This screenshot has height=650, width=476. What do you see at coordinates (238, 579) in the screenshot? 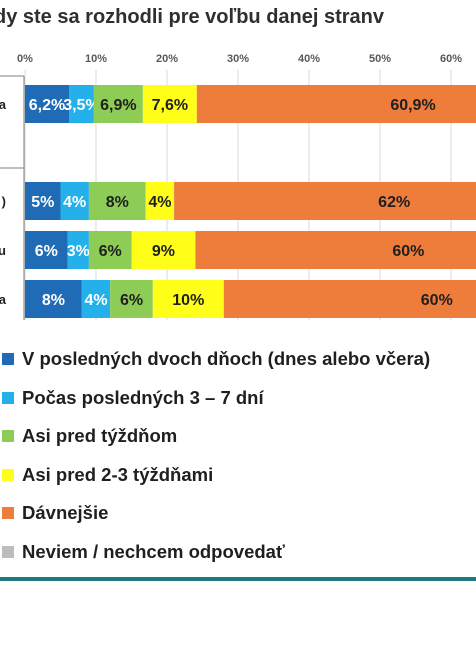
I see `footer-divider` at bounding box center [238, 579].